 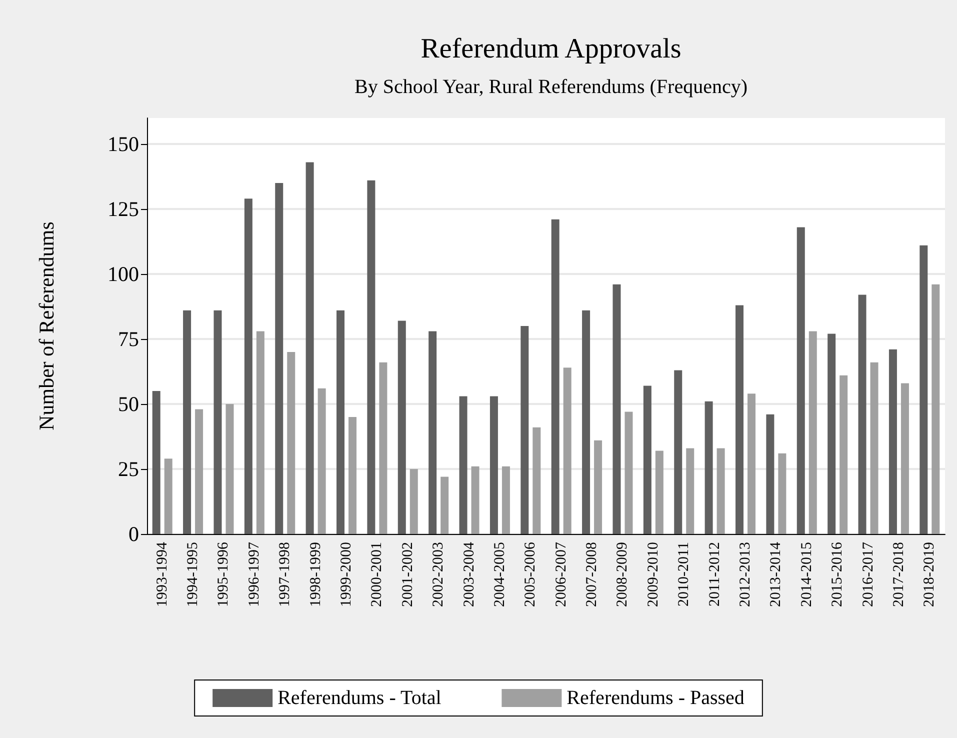 What do you see at coordinates (377, 574) in the screenshot?
I see `x-tick-label: 2000-2001` at bounding box center [377, 574].